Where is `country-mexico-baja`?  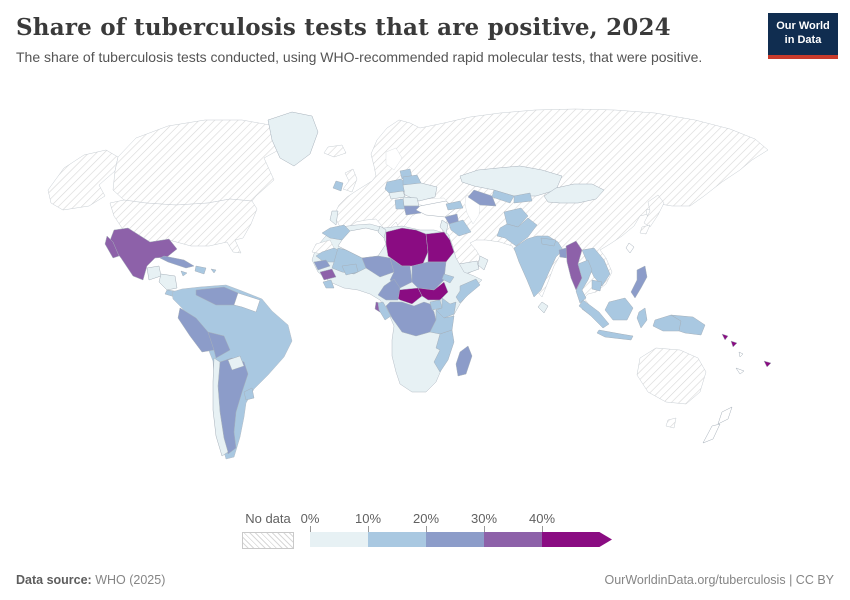 country-mexico-baja is located at coordinates (112, 247).